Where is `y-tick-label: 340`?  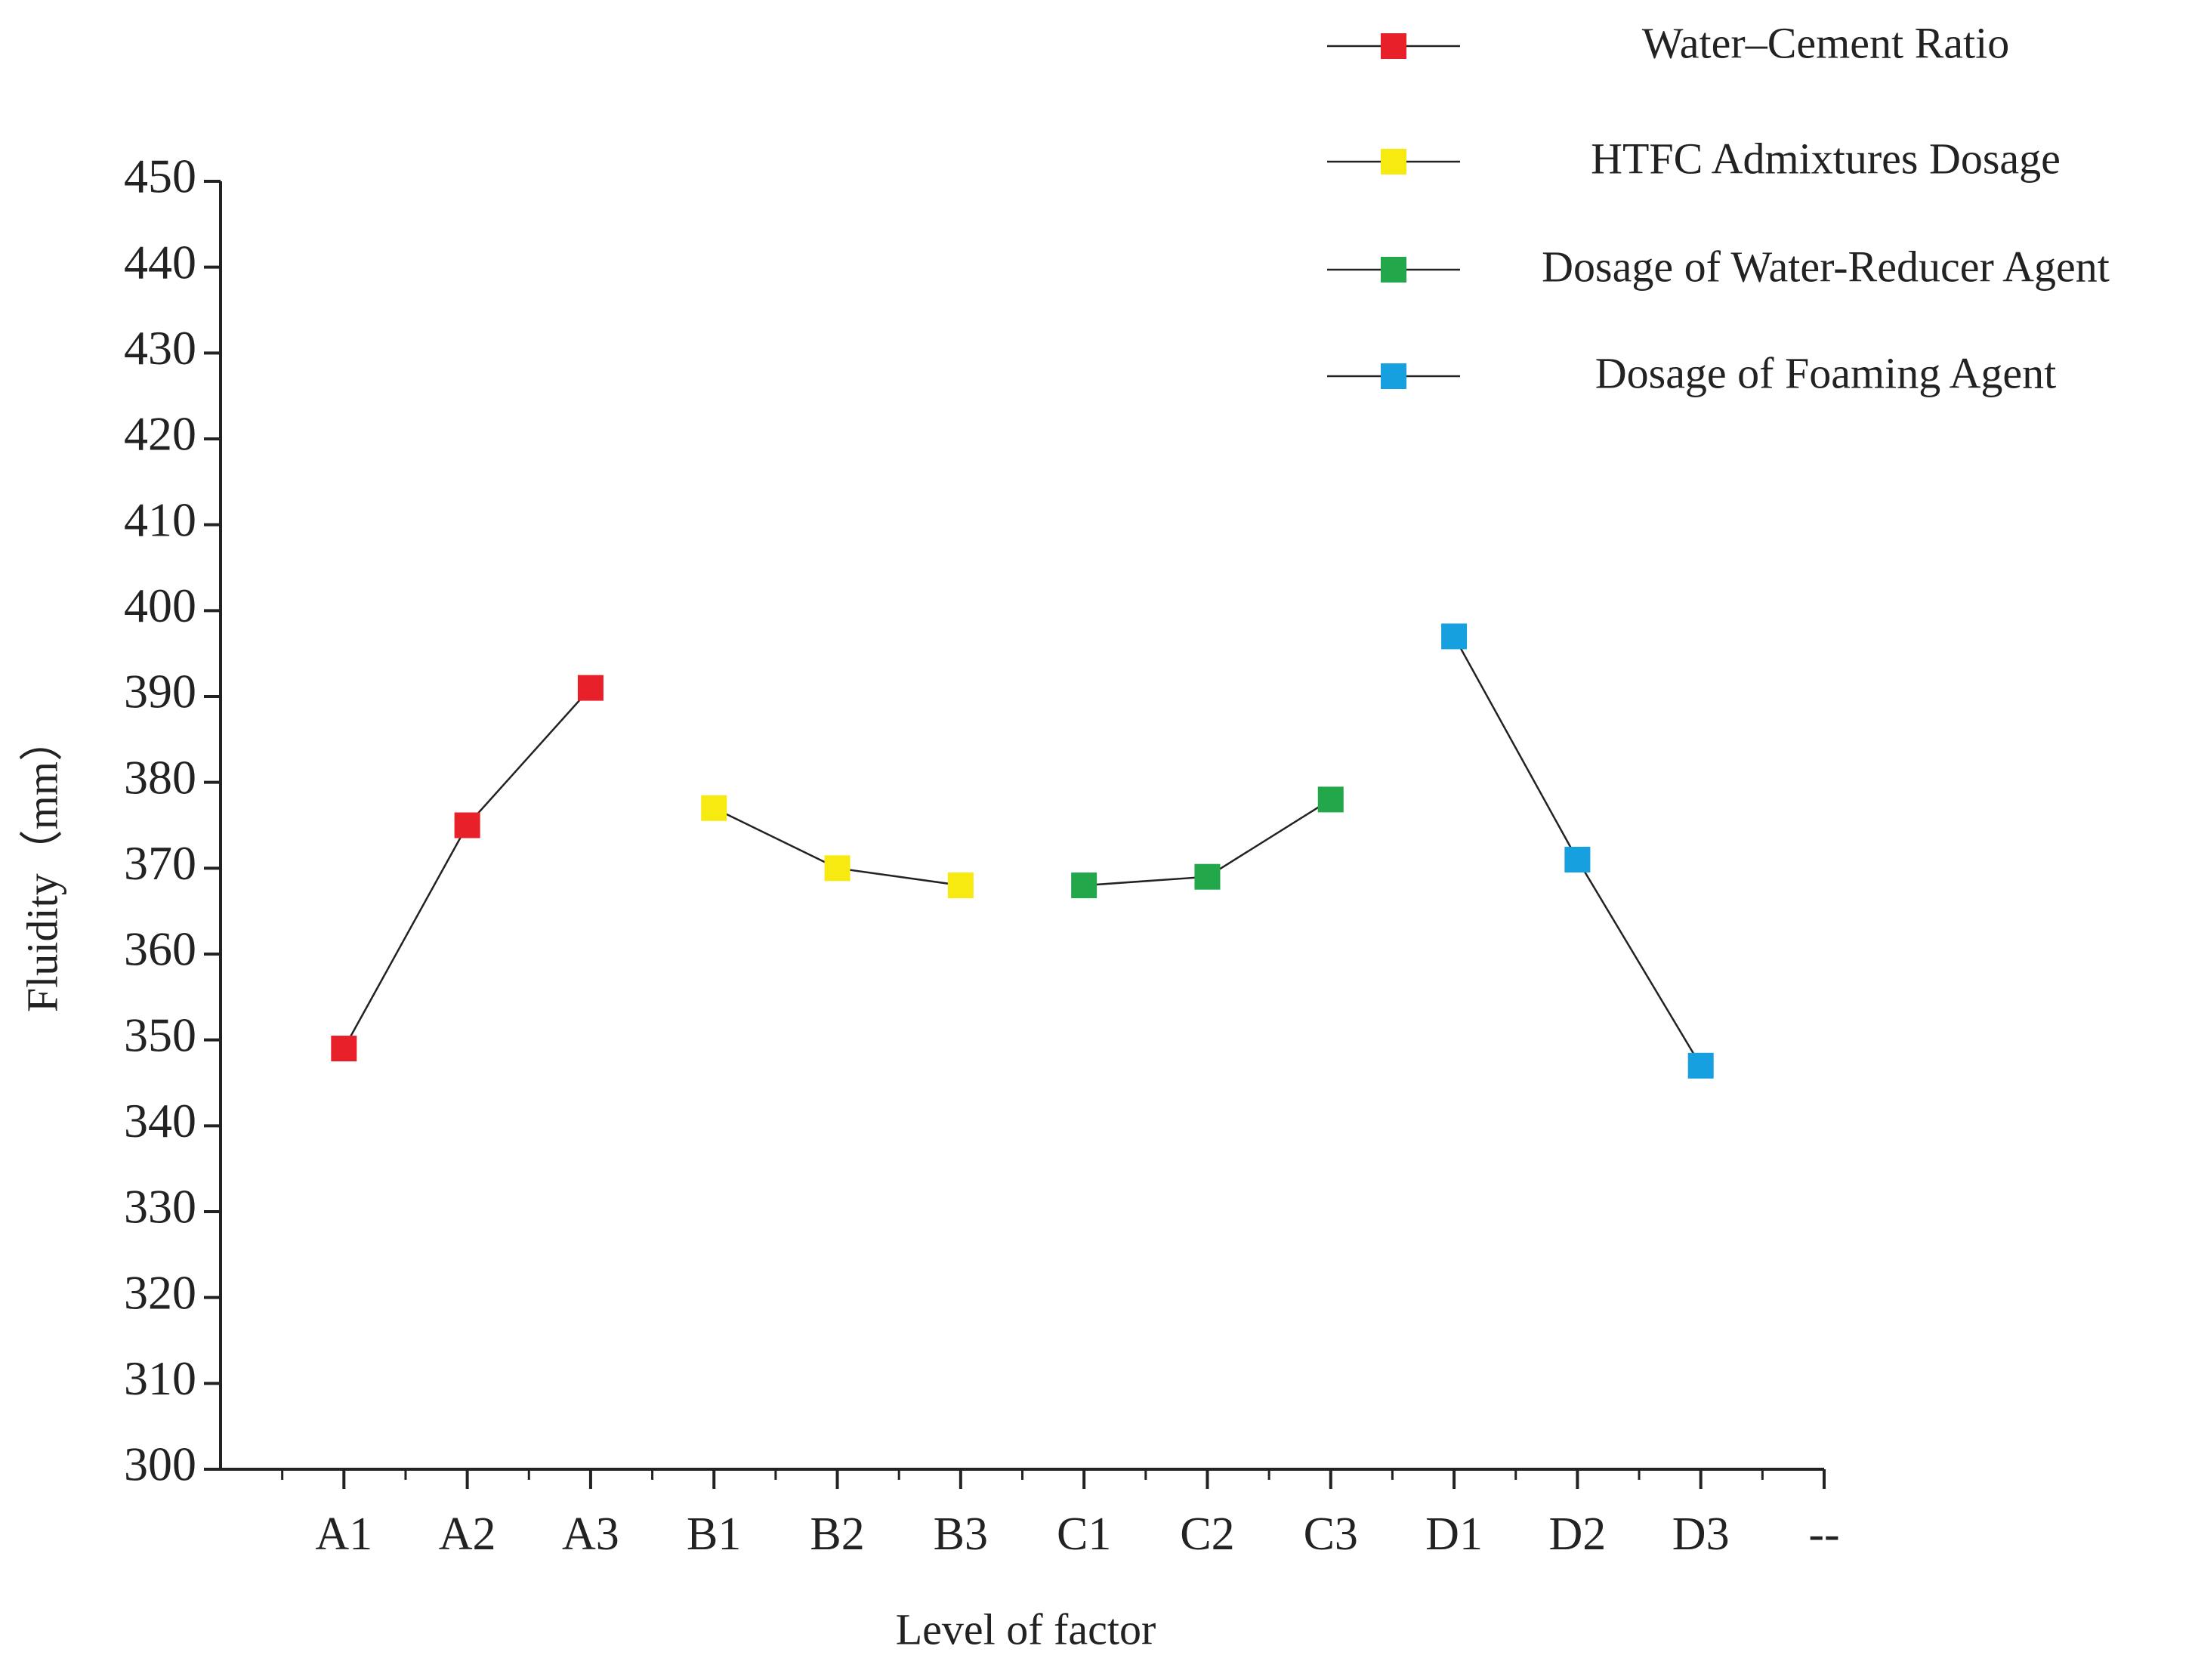
y-tick-label: 340 is located at coordinates (160, 1120).